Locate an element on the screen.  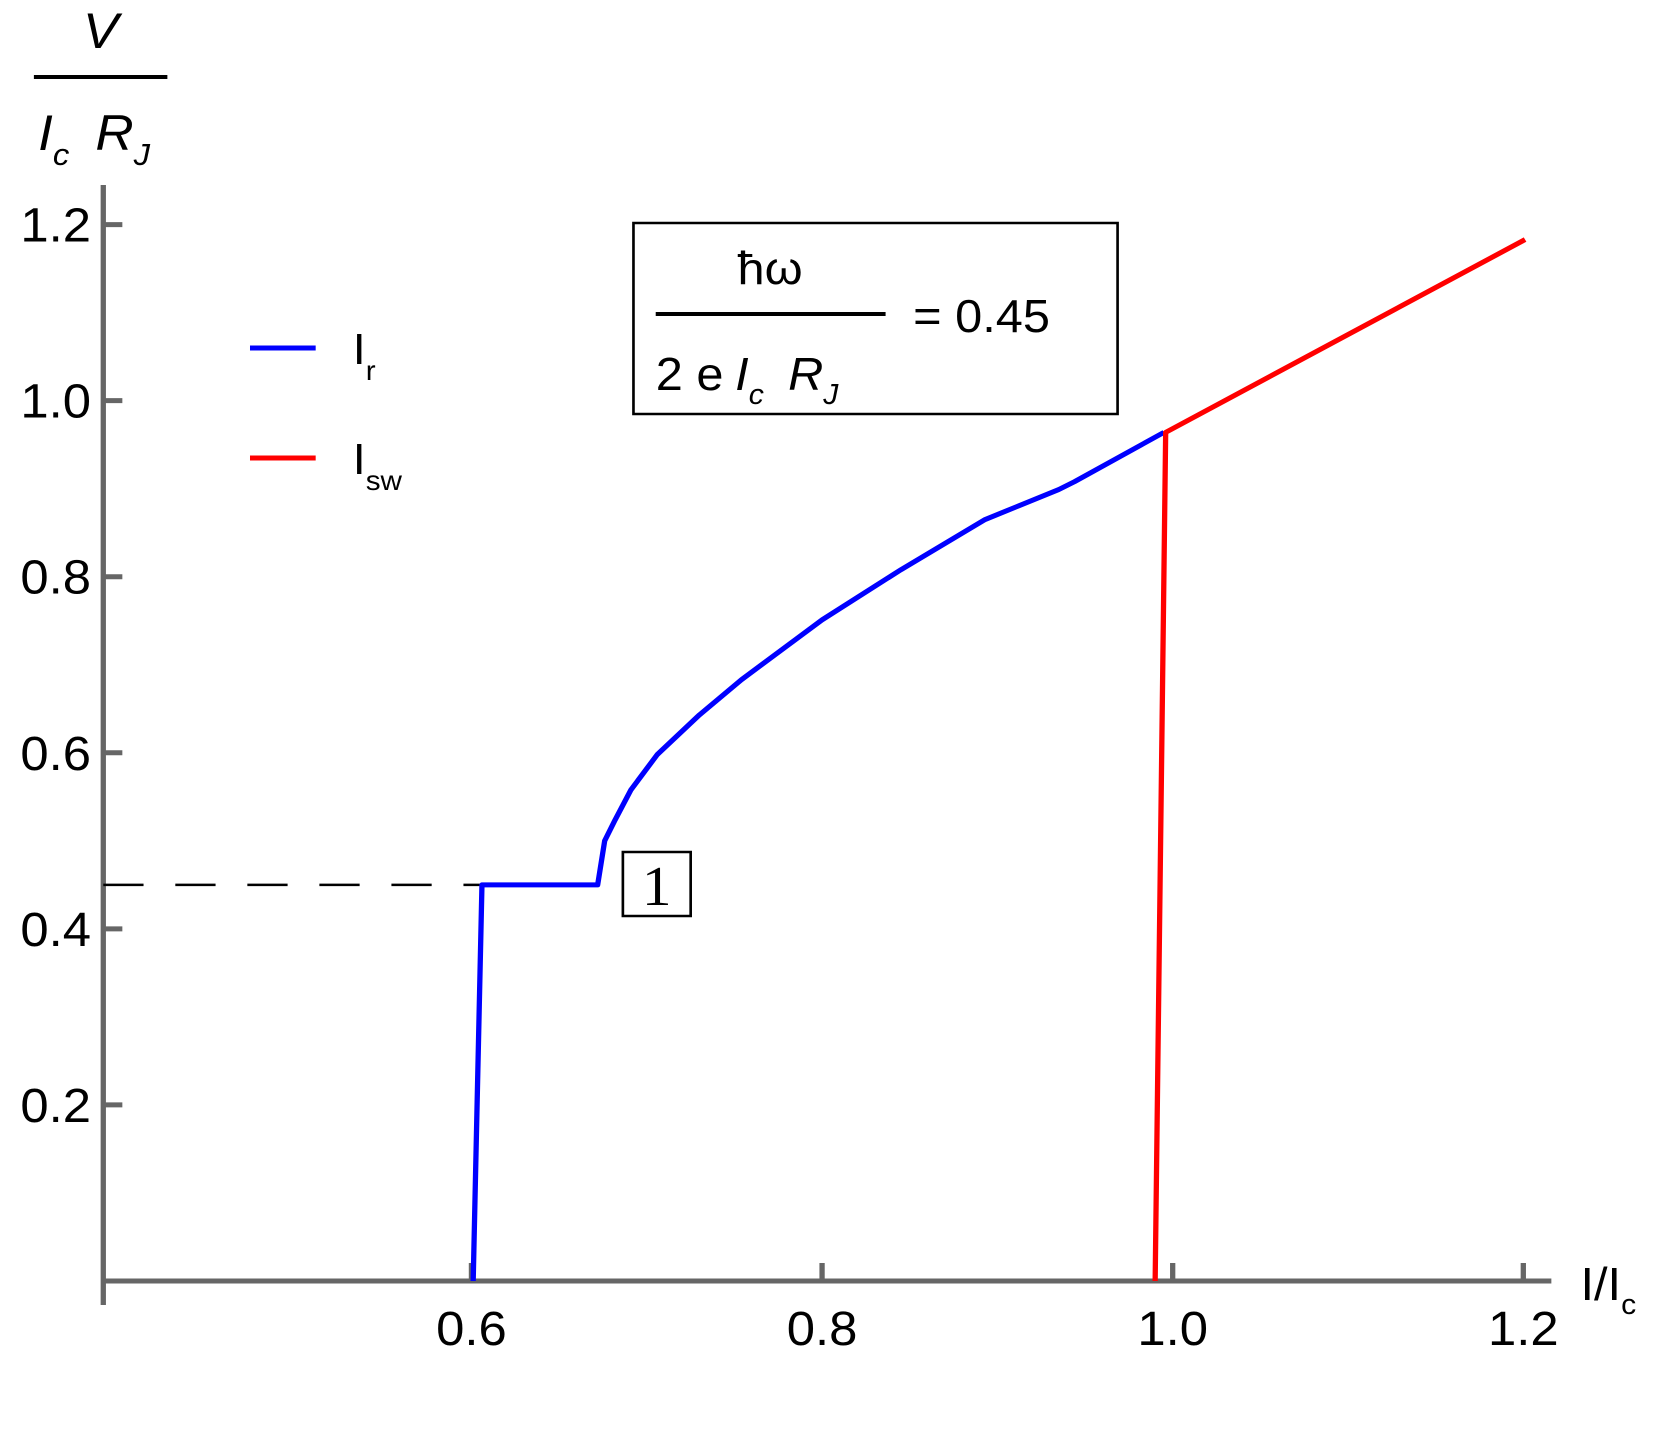
legend-label: Ir is located at coordinates (364, 355).